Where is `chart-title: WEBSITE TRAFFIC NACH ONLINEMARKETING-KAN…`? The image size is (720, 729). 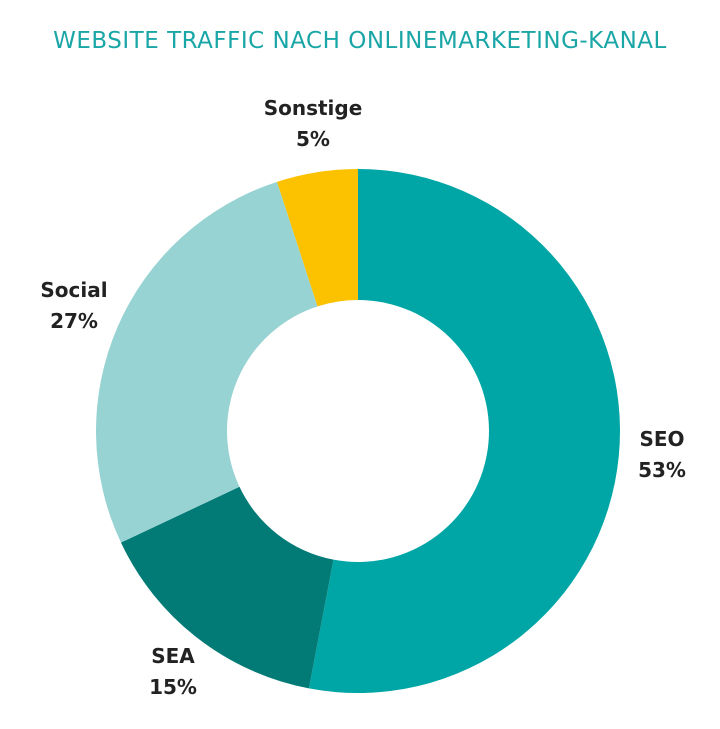
chart-title: WEBSITE TRAFFIC NACH ONLINEMARKETING-KAN… is located at coordinates (360, 41).